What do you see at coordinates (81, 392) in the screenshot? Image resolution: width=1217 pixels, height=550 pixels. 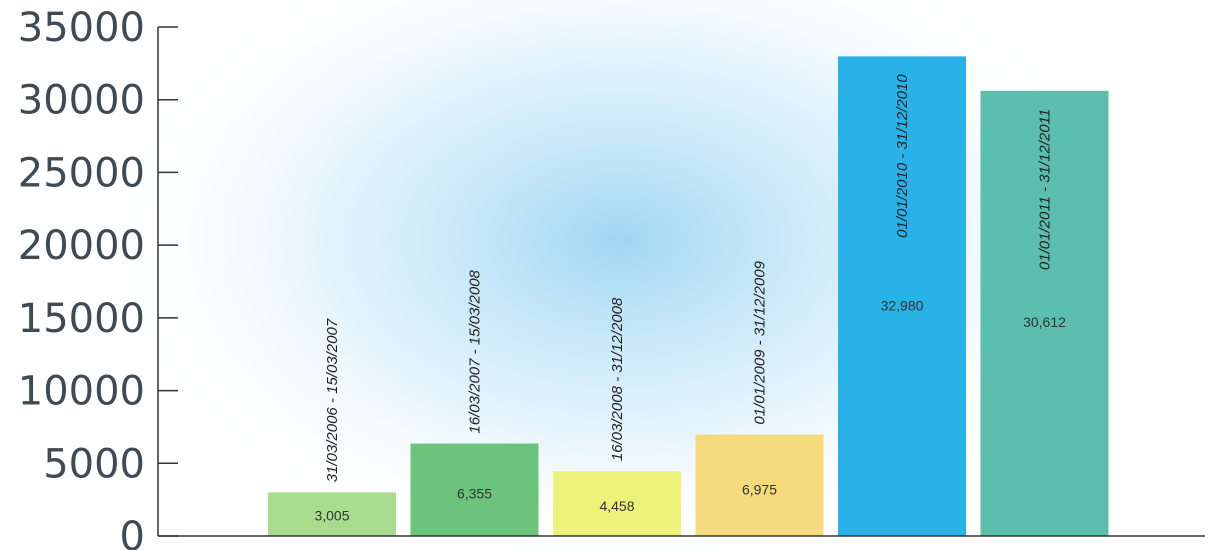 I see `y-tick-label: 10000` at bounding box center [81, 392].